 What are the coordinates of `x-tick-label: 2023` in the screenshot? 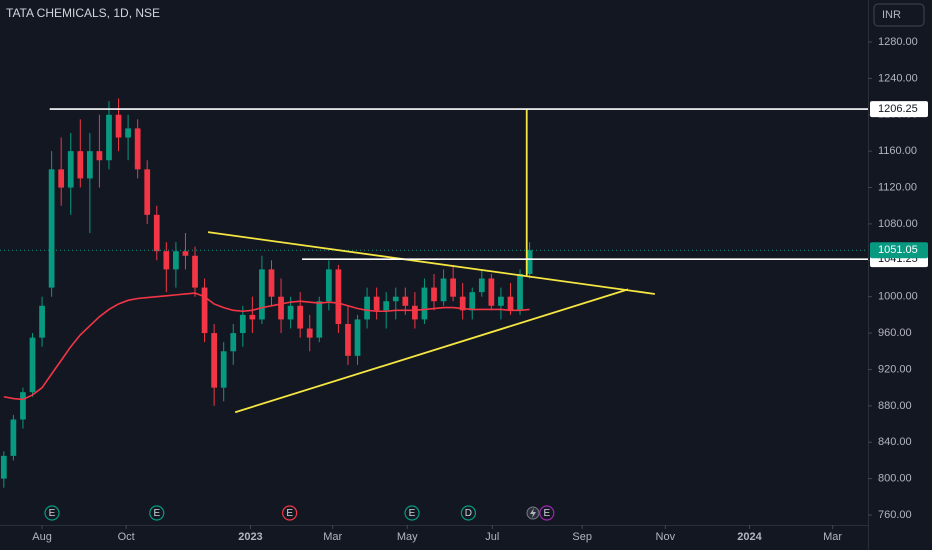 It's located at (250, 537).